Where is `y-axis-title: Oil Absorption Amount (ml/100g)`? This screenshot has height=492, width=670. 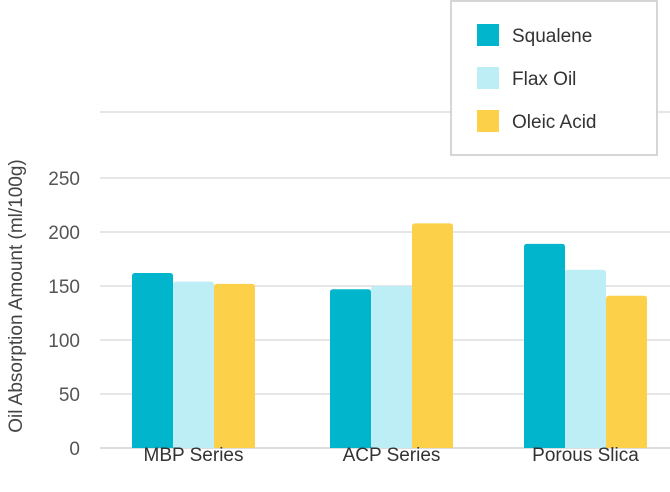 y-axis-title: Oil Absorption Amount (ml/100g) is located at coordinates (16, 296).